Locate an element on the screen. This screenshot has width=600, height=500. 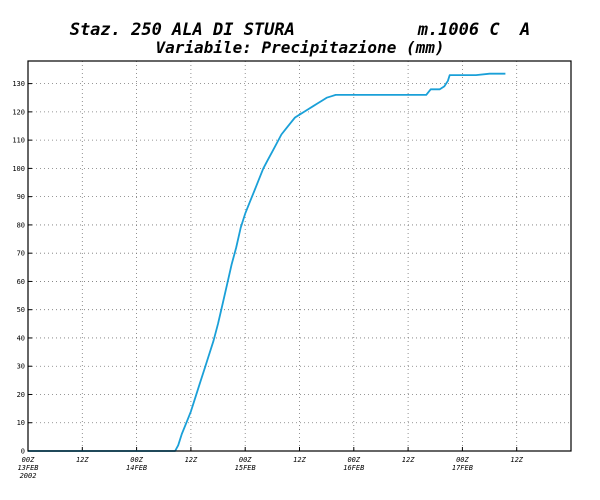
y-tick-label: 130 is located at coordinates (18, 84).